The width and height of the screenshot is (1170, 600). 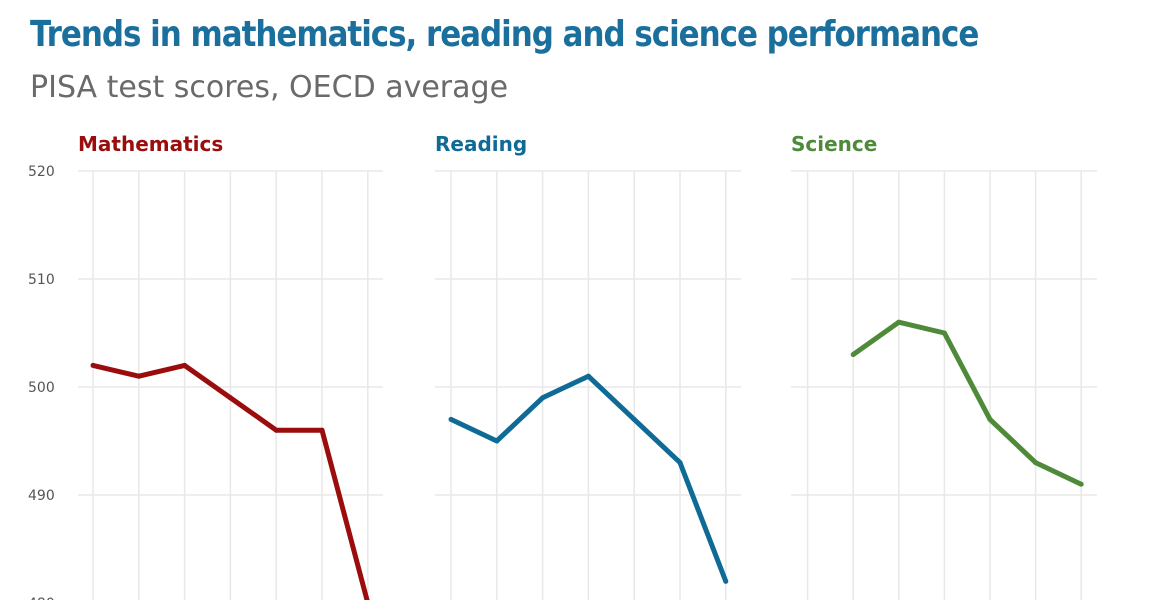 What do you see at coordinates (41, 496) in the screenshot?
I see `y-tick-label: 490` at bounding box center [41, 496].